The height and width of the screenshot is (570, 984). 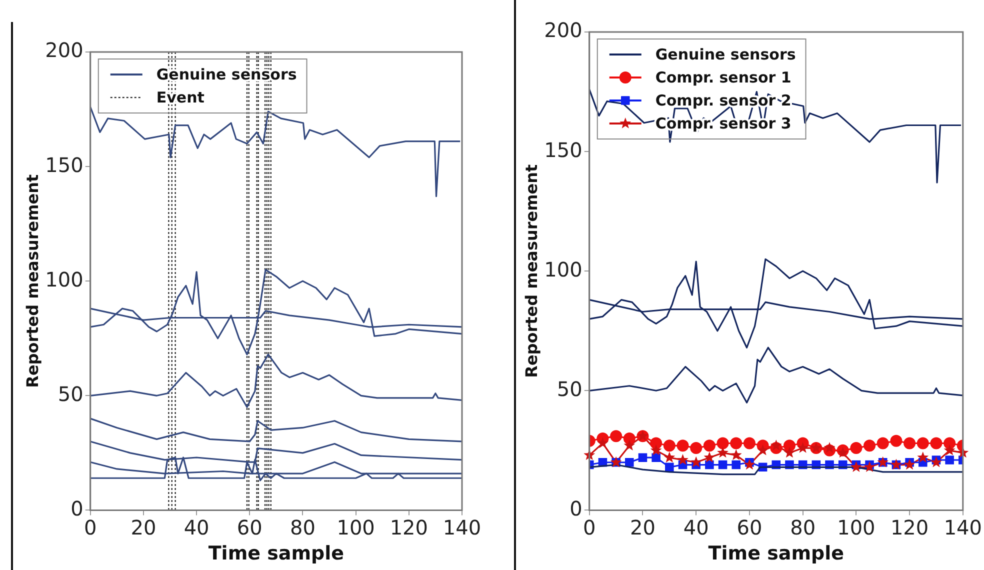 What do you see at coordinates (723, 77) in the screenshot?
I see `legend-label: Compr. sensor 1` at bounding box center [723, 77].